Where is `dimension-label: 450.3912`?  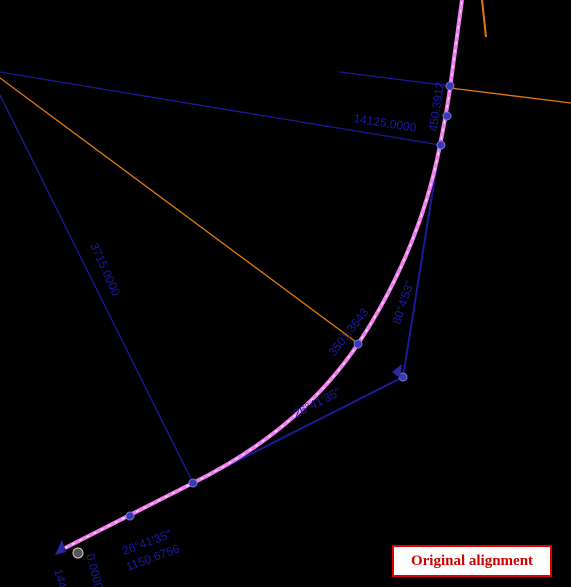
dimension-label: 450.3912 is located at coordinates (436, 107).